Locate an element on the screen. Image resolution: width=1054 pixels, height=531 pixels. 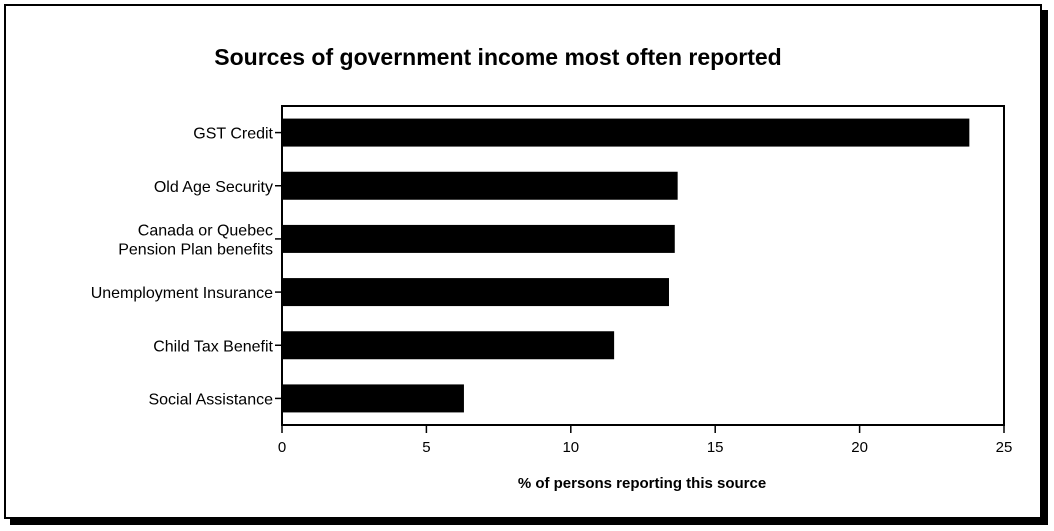
x-tick-label: 15 is located at coordinates (715, 447).